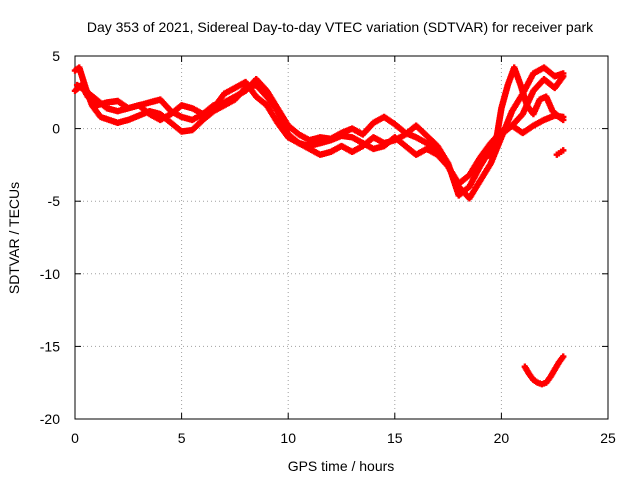  I want to click on x-tick-label: 25, so click(608, 438).